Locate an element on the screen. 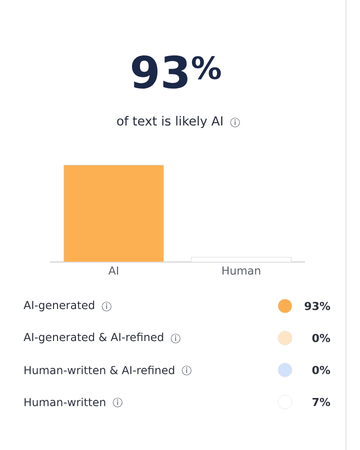 The image size is (360, 450). chart-title: 93$^{%}$ is located at coordinates (176, 72).